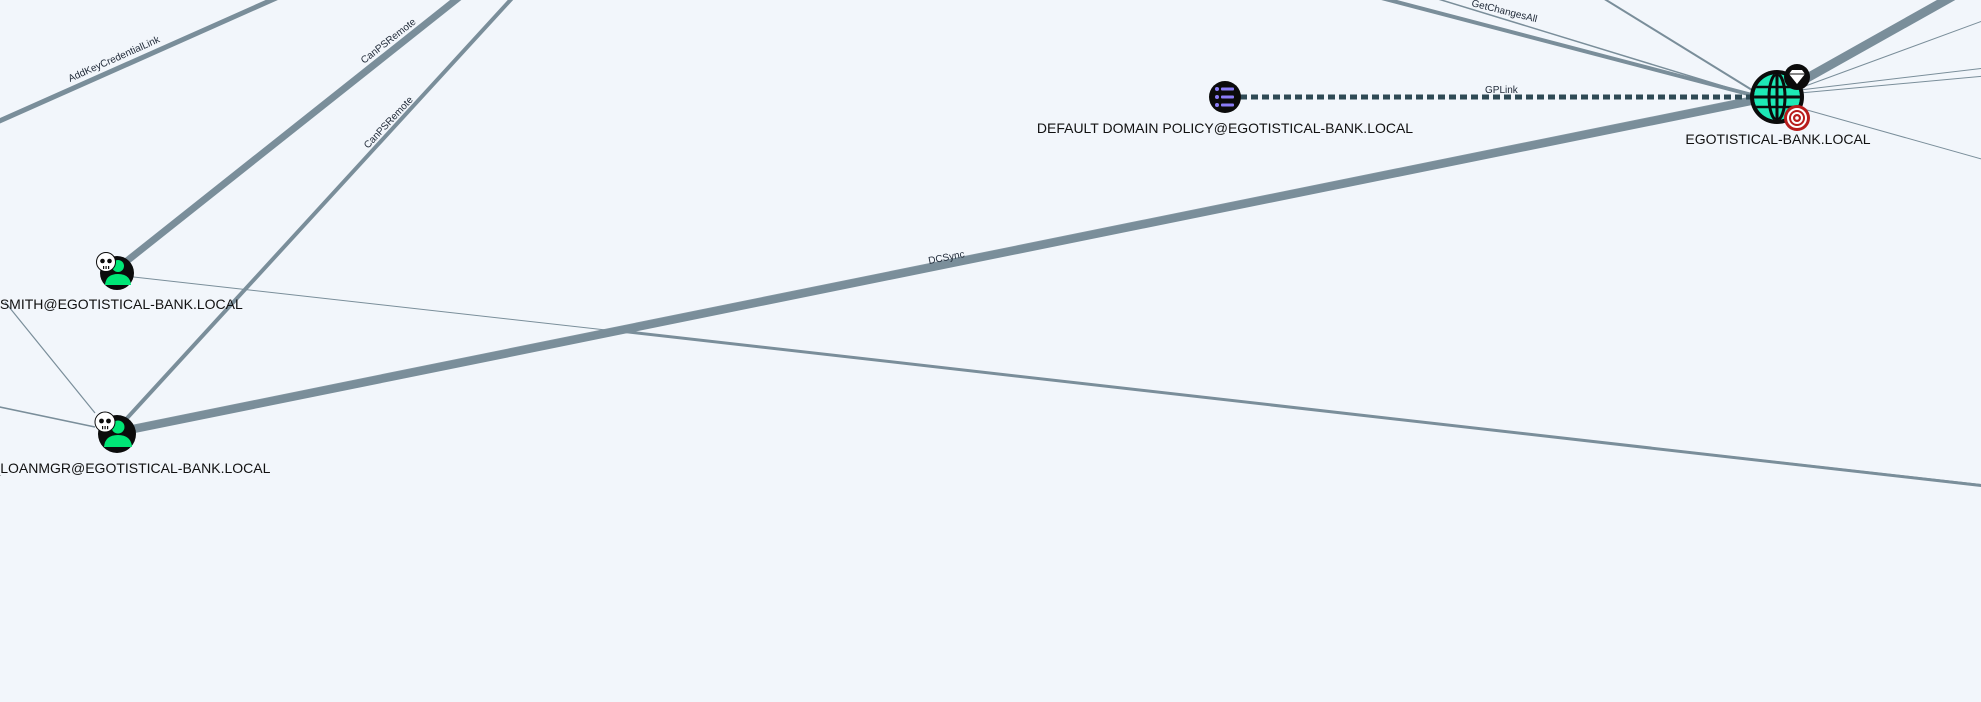 The height and width of the screenshot is (702, 1981). I want to click on edge-label-canpsremote-2: CanPSRemote, so click(389, 122).